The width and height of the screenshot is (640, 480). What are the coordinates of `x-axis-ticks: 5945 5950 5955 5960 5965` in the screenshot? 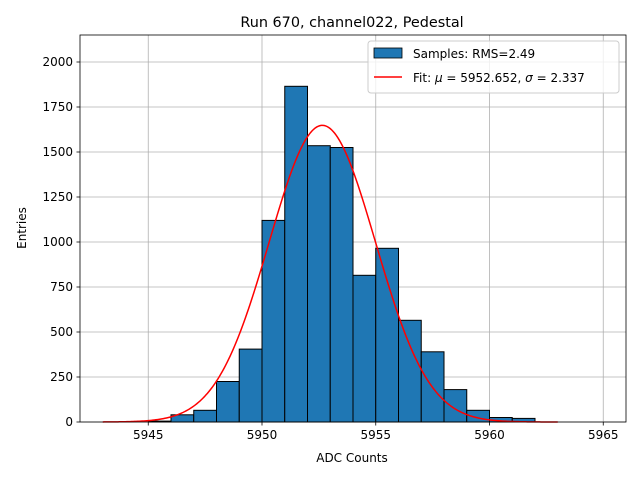 It's located at (376, 432).